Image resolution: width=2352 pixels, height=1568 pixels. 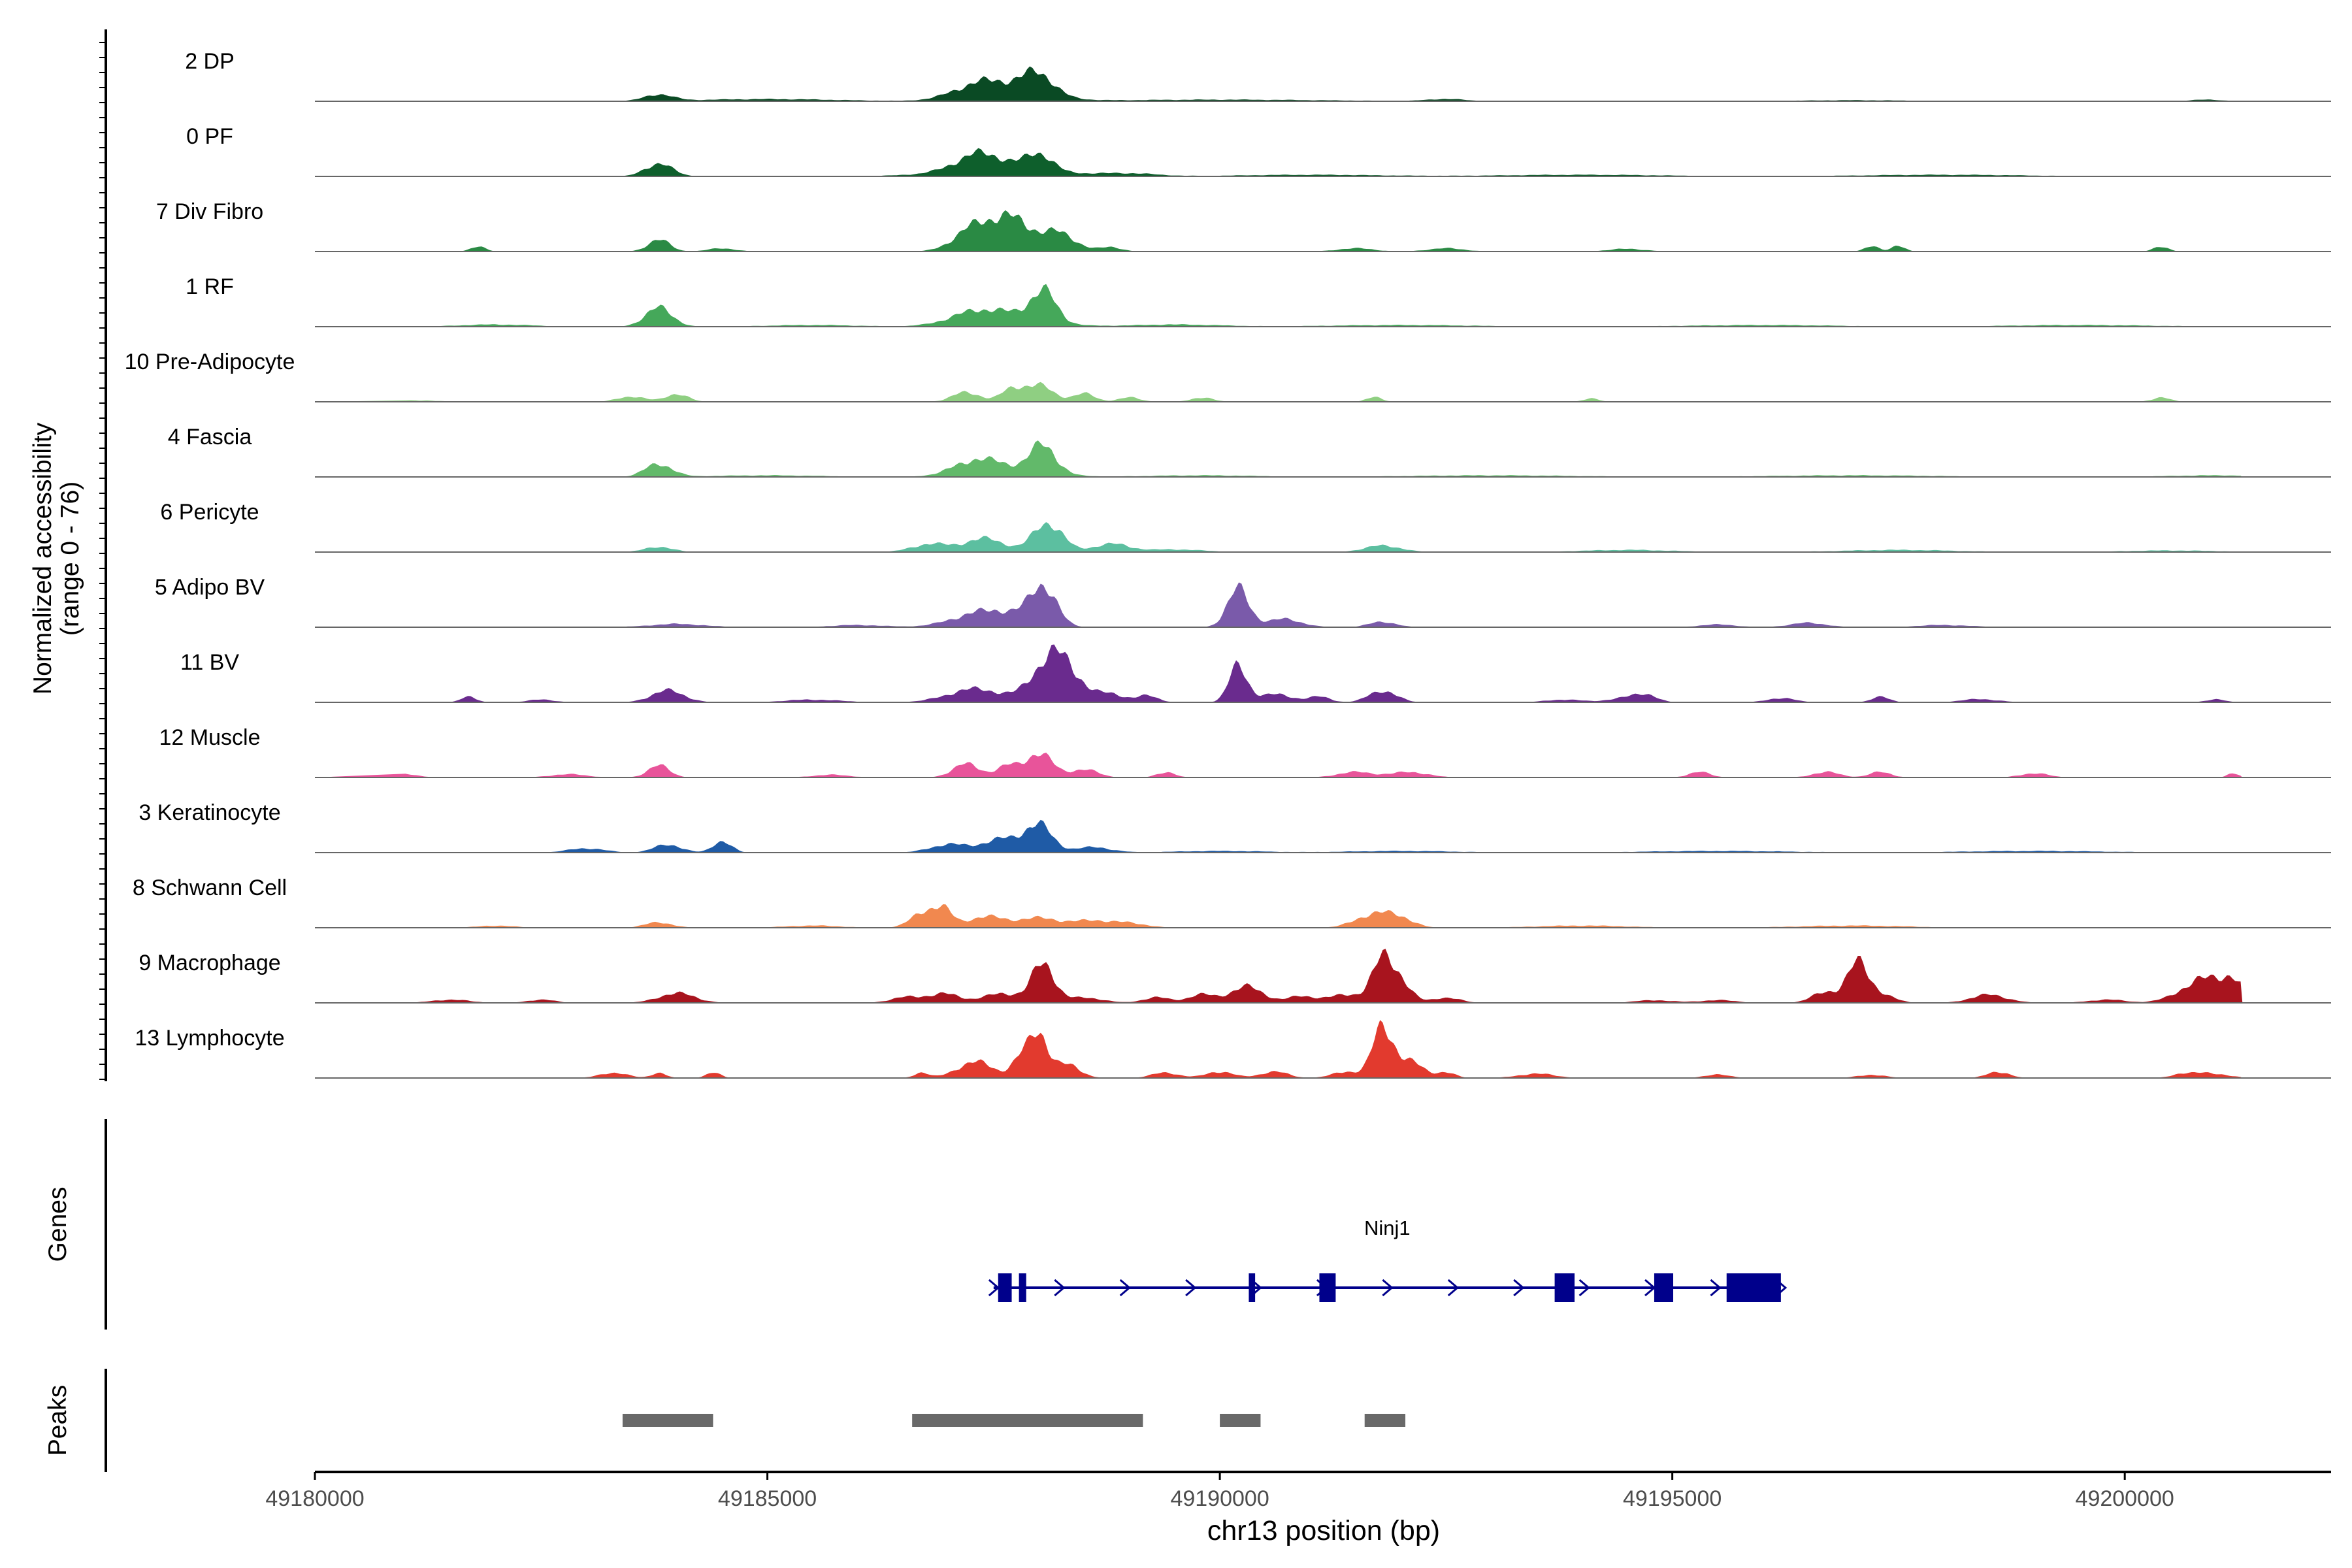 I want to click on gene-ninj1: Ninj1, so click(x=1388, y=1259).